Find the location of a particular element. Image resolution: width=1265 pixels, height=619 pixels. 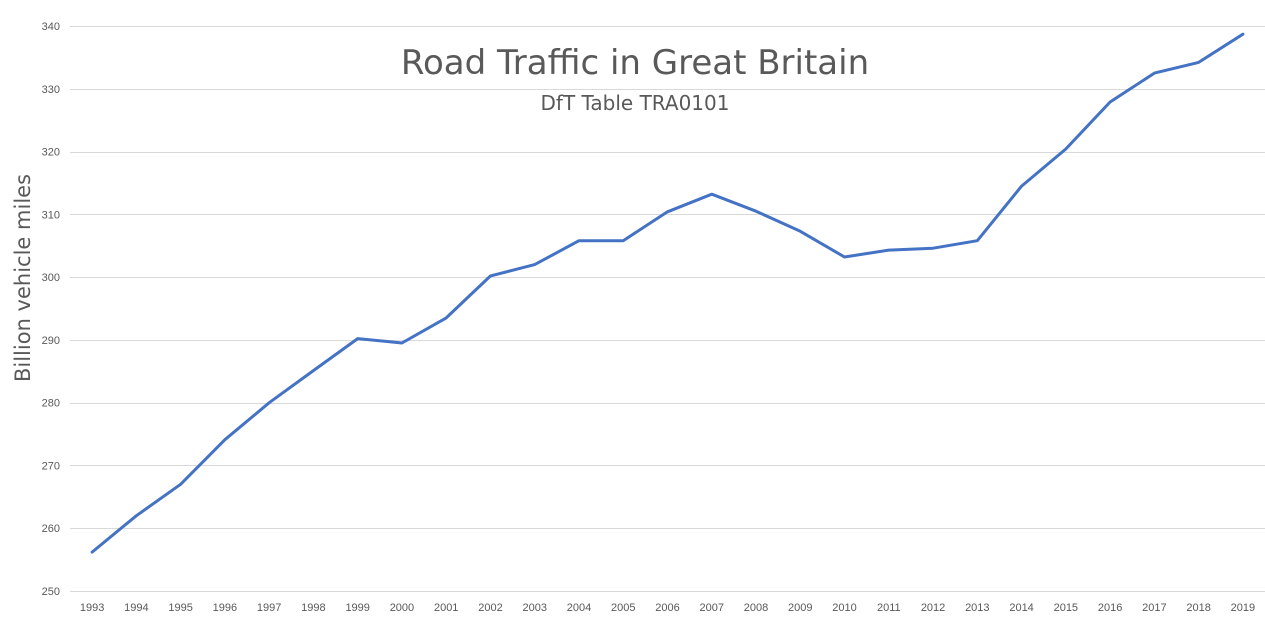

y-tick-label: 340 is located at coordinates (51, 27).